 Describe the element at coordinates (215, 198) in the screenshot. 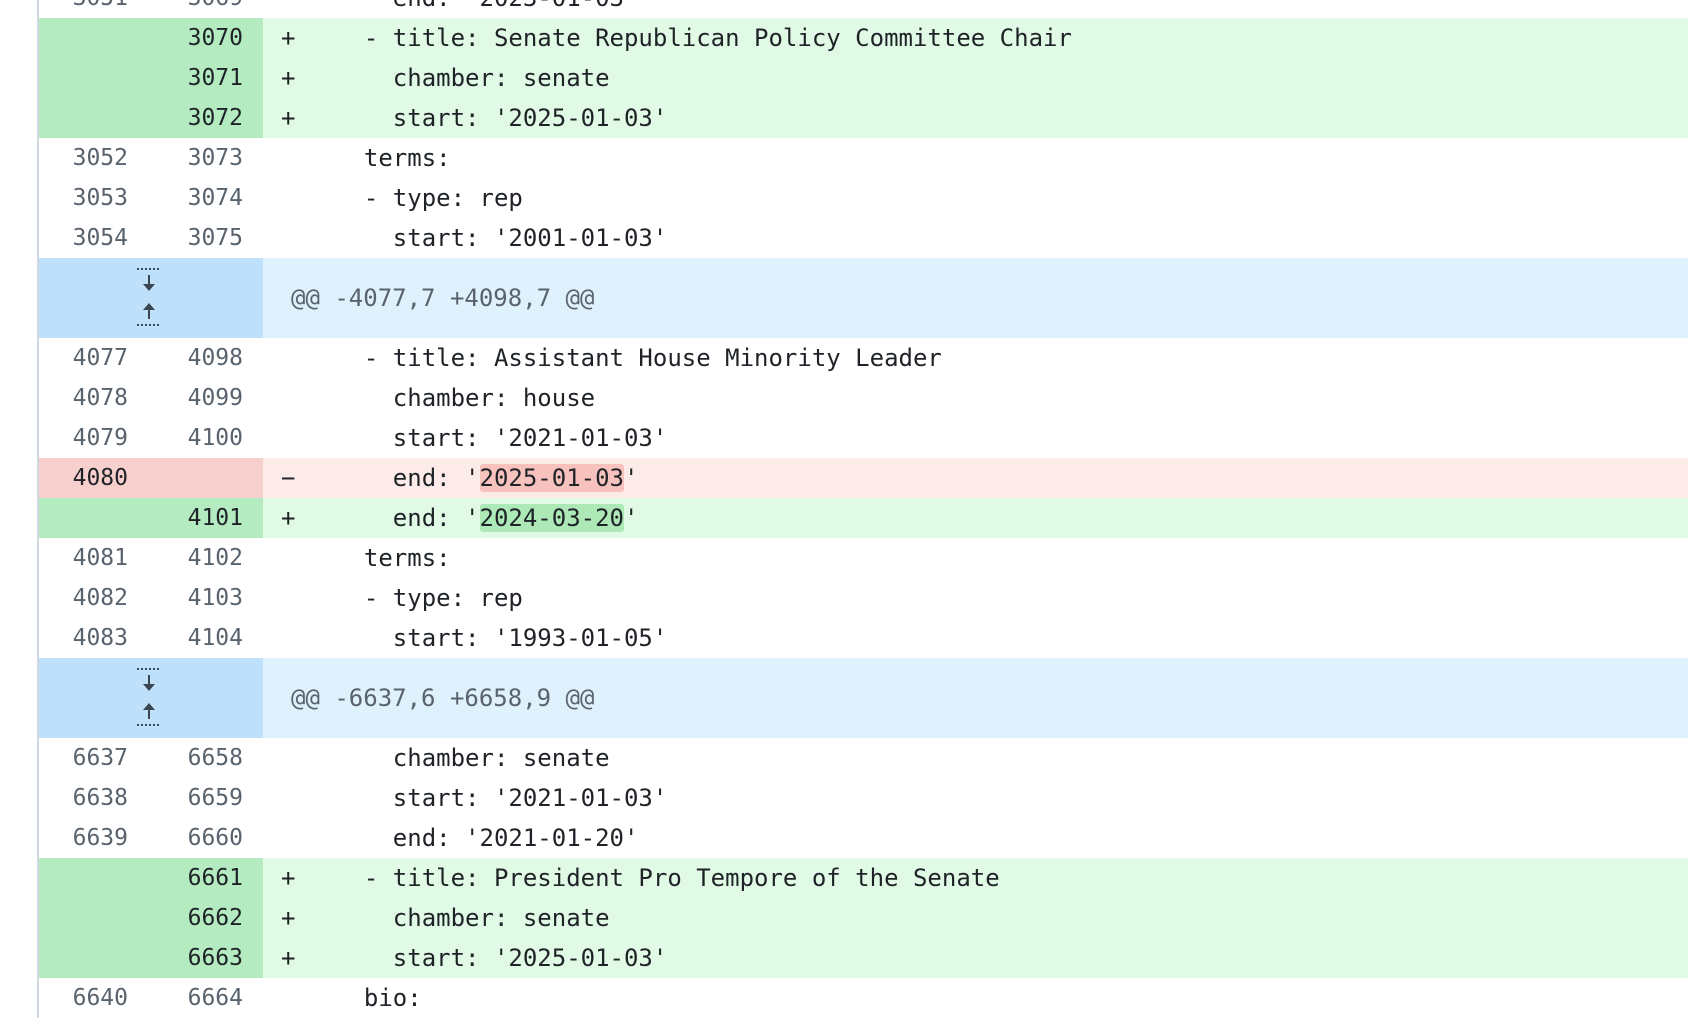

I see `new-line-number: 3074` at that location.